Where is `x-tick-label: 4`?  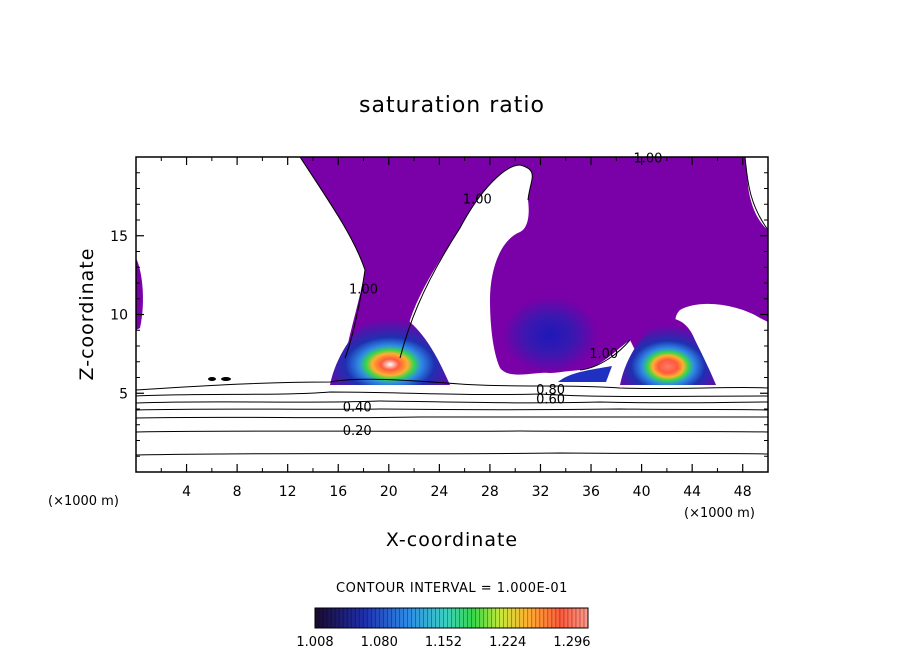 x-tick-label: 4 is located at coordinates (186, 492).